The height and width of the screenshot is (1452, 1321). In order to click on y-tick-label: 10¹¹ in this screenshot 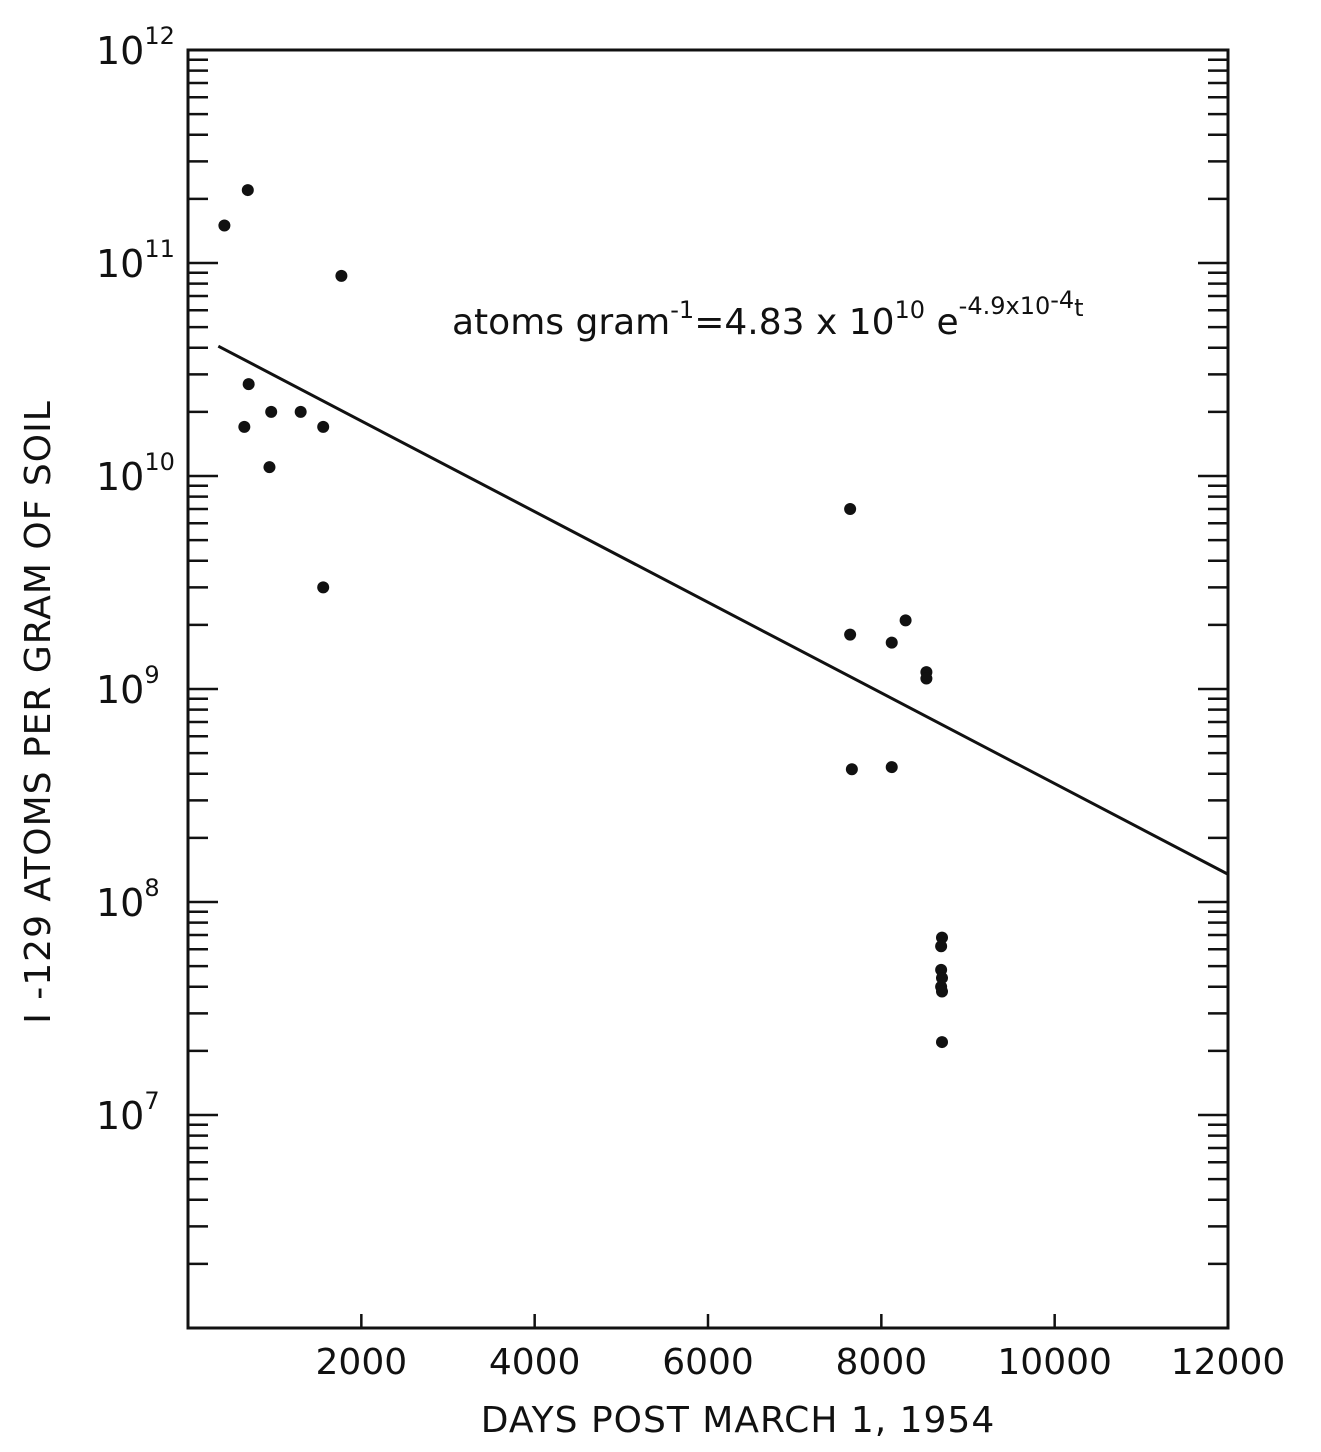, I will do `click(135, 260)`.